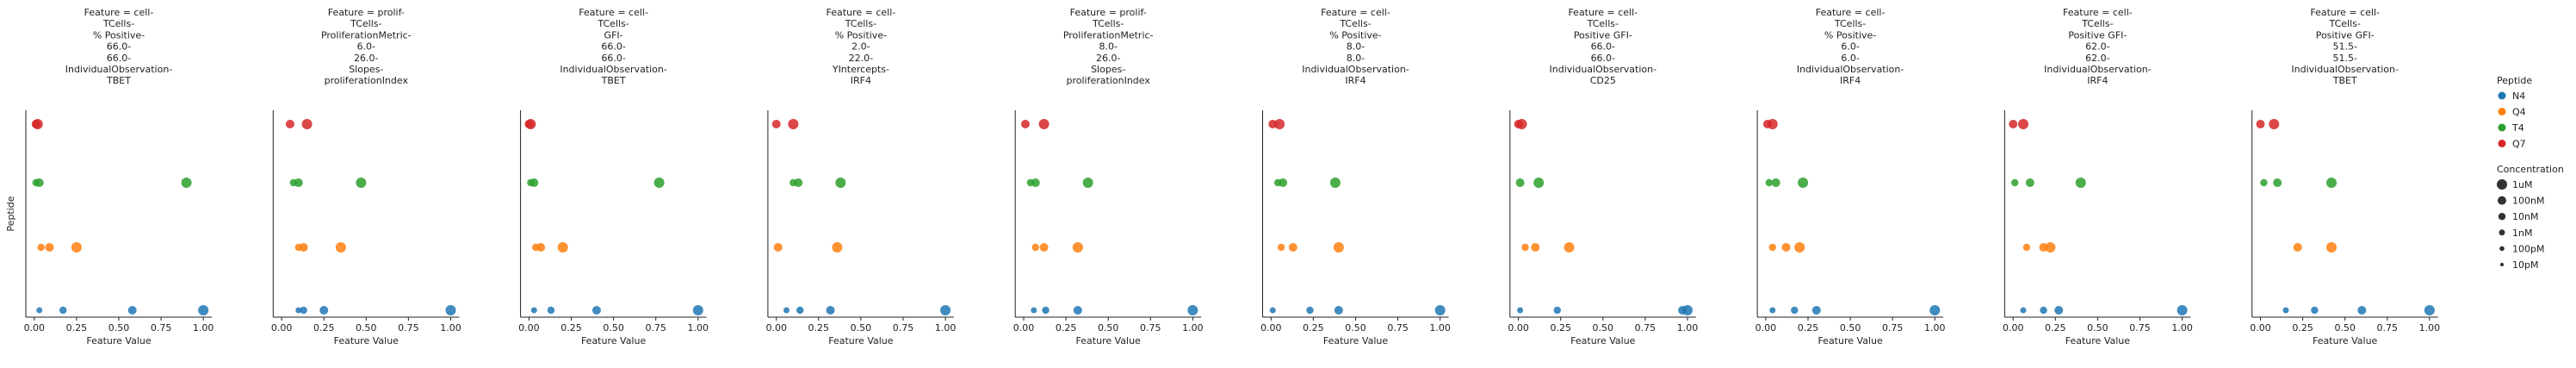  Describe the element at coordinates (1356, 69) in the screenshot. I see `panel-6-title-line: IndividualObservation-` at that location.